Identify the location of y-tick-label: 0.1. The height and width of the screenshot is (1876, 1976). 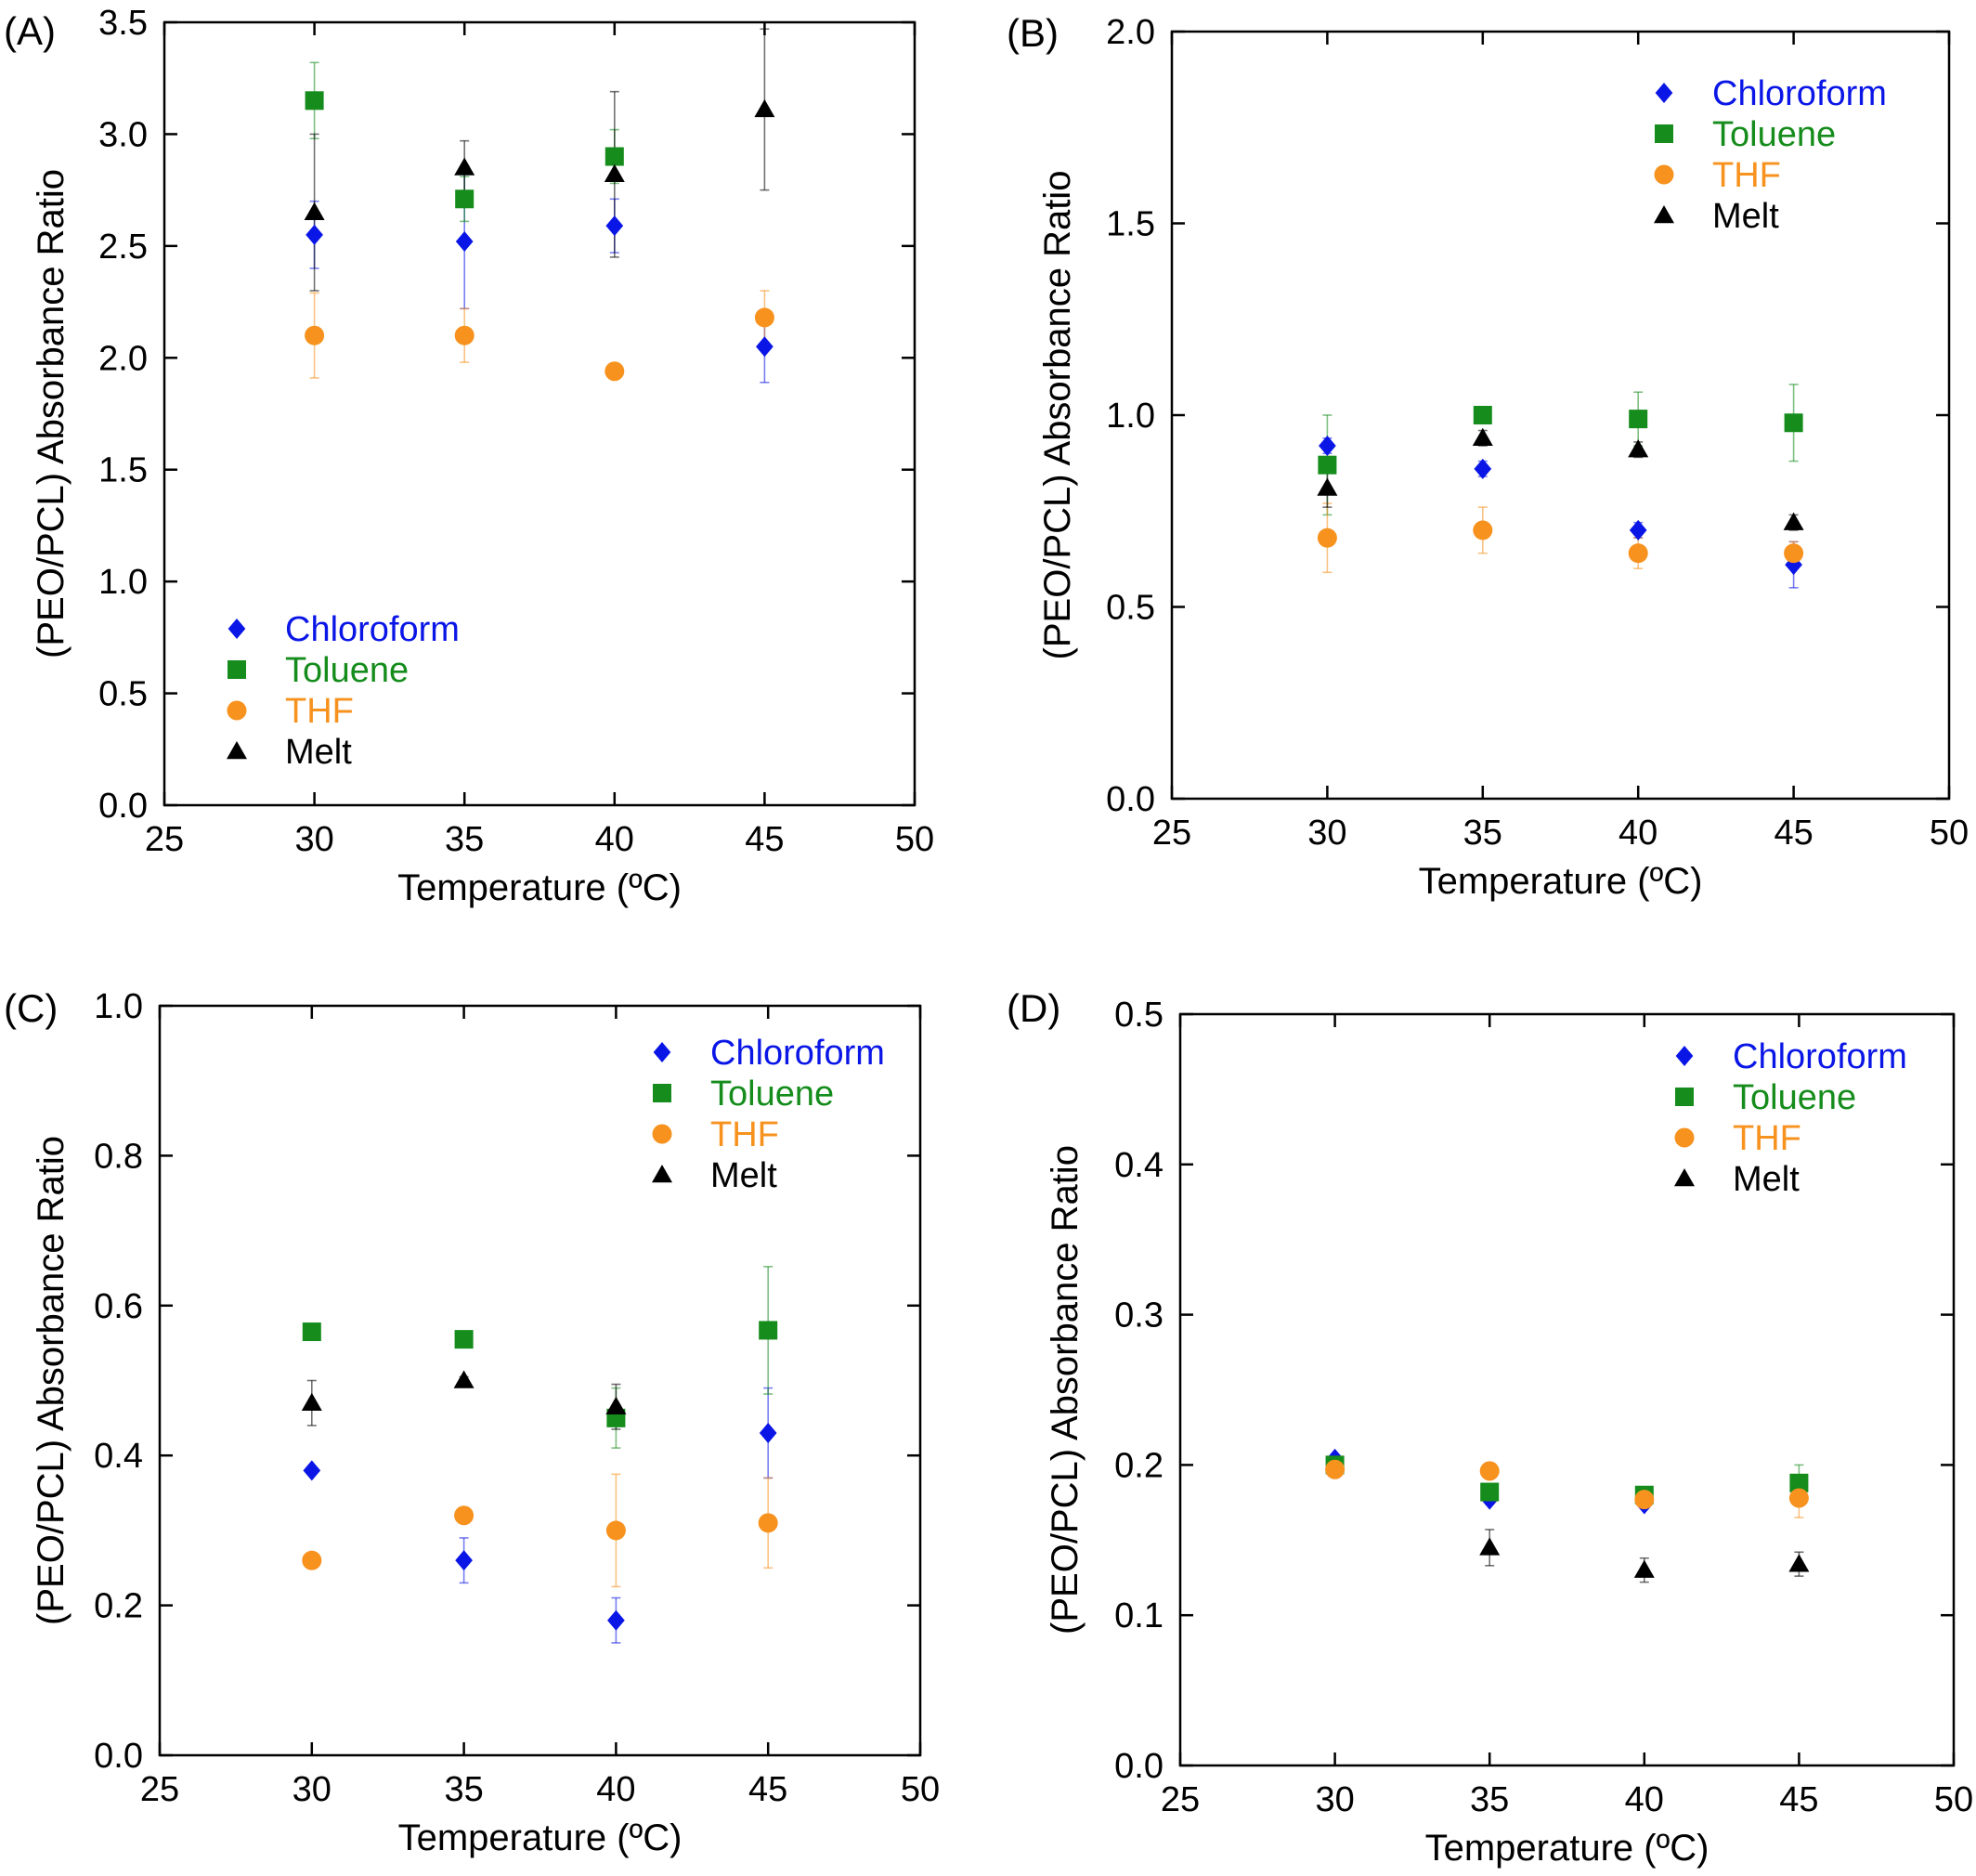
(1139, 1615).